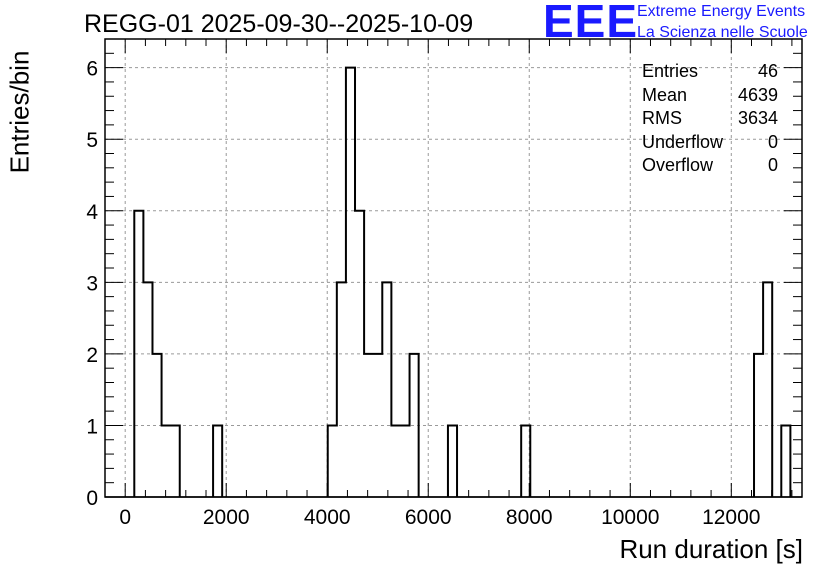 Image resolution: width=836 pixels, height=572 pixels. What do you see at coordinates (757, 118) in the screenshot?
I see `stats-value: 3634` at bounding box center [757, 118].